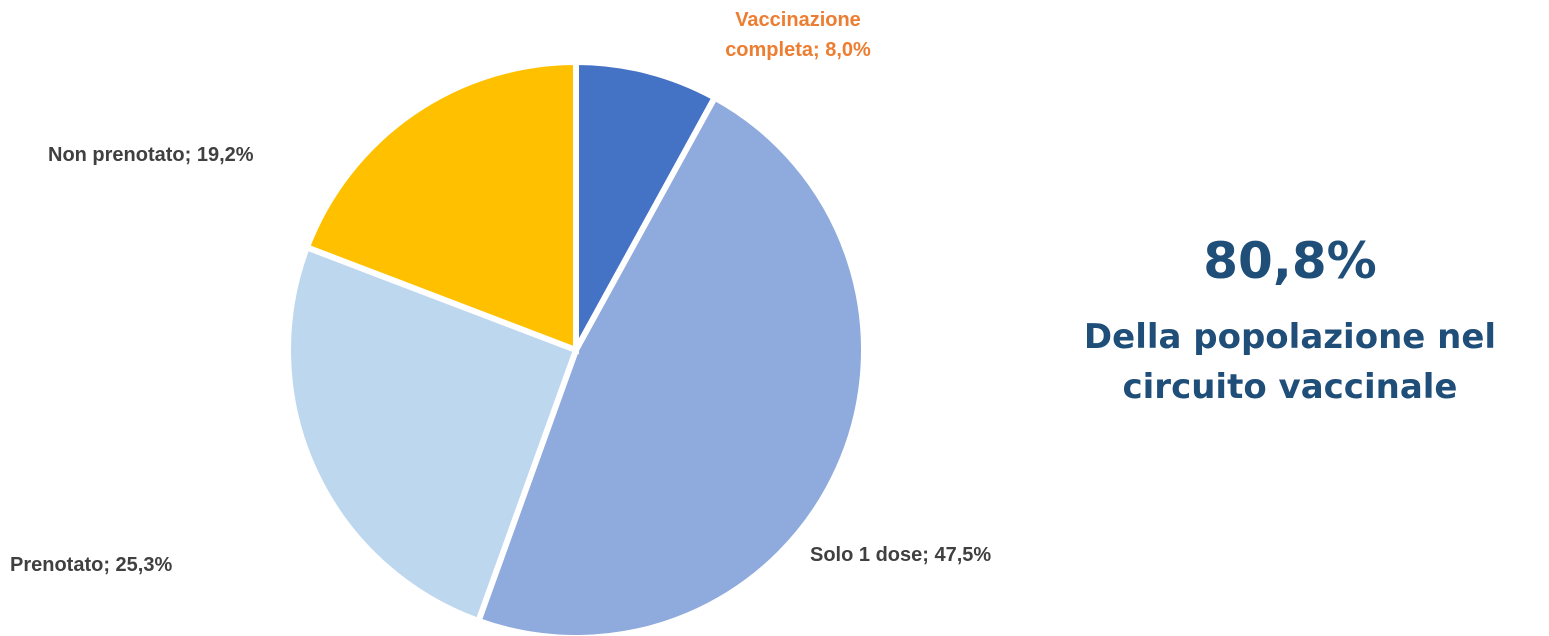 The width and height of the screenshot is (1549, 636). Describe the element at coordinates (1290, 362) in the screenshot. I see `headline-text: Della popolazione nel circuito vaccinale` at that location.